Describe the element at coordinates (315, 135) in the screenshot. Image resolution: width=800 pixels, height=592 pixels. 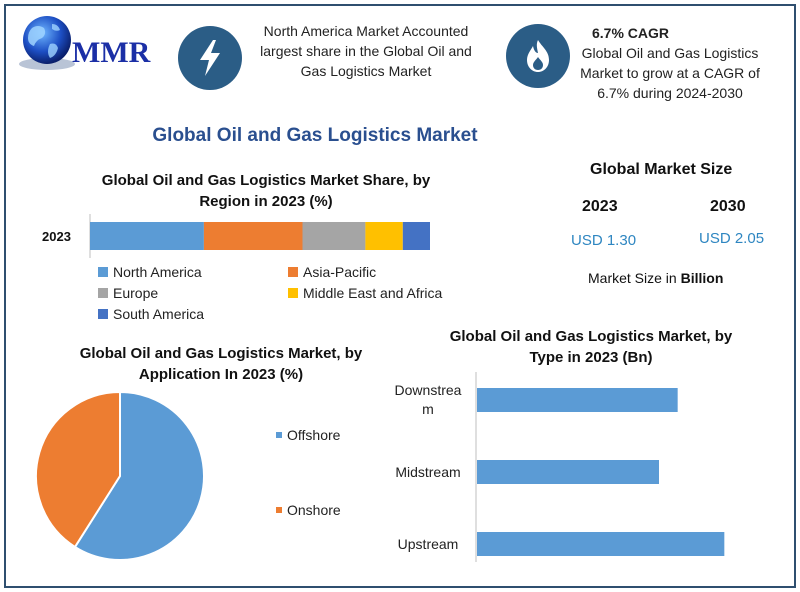
I see `page-title: Global Oil and Gas Logistics Market` at that location.